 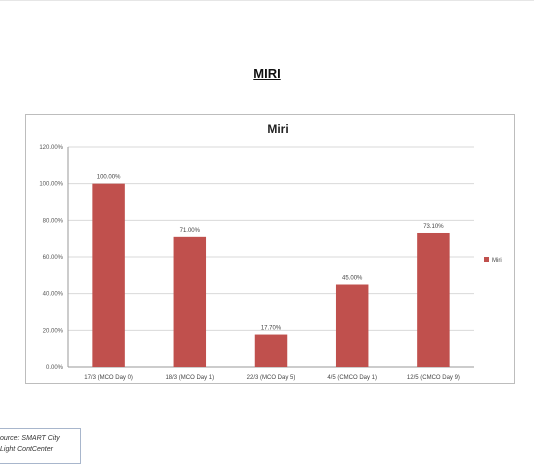 What do you see at coordinates (108, 378) in the screenshot?
I see `x-tick-label: 17/3 (MCO Day 0)` at bounding box center [108, 378].